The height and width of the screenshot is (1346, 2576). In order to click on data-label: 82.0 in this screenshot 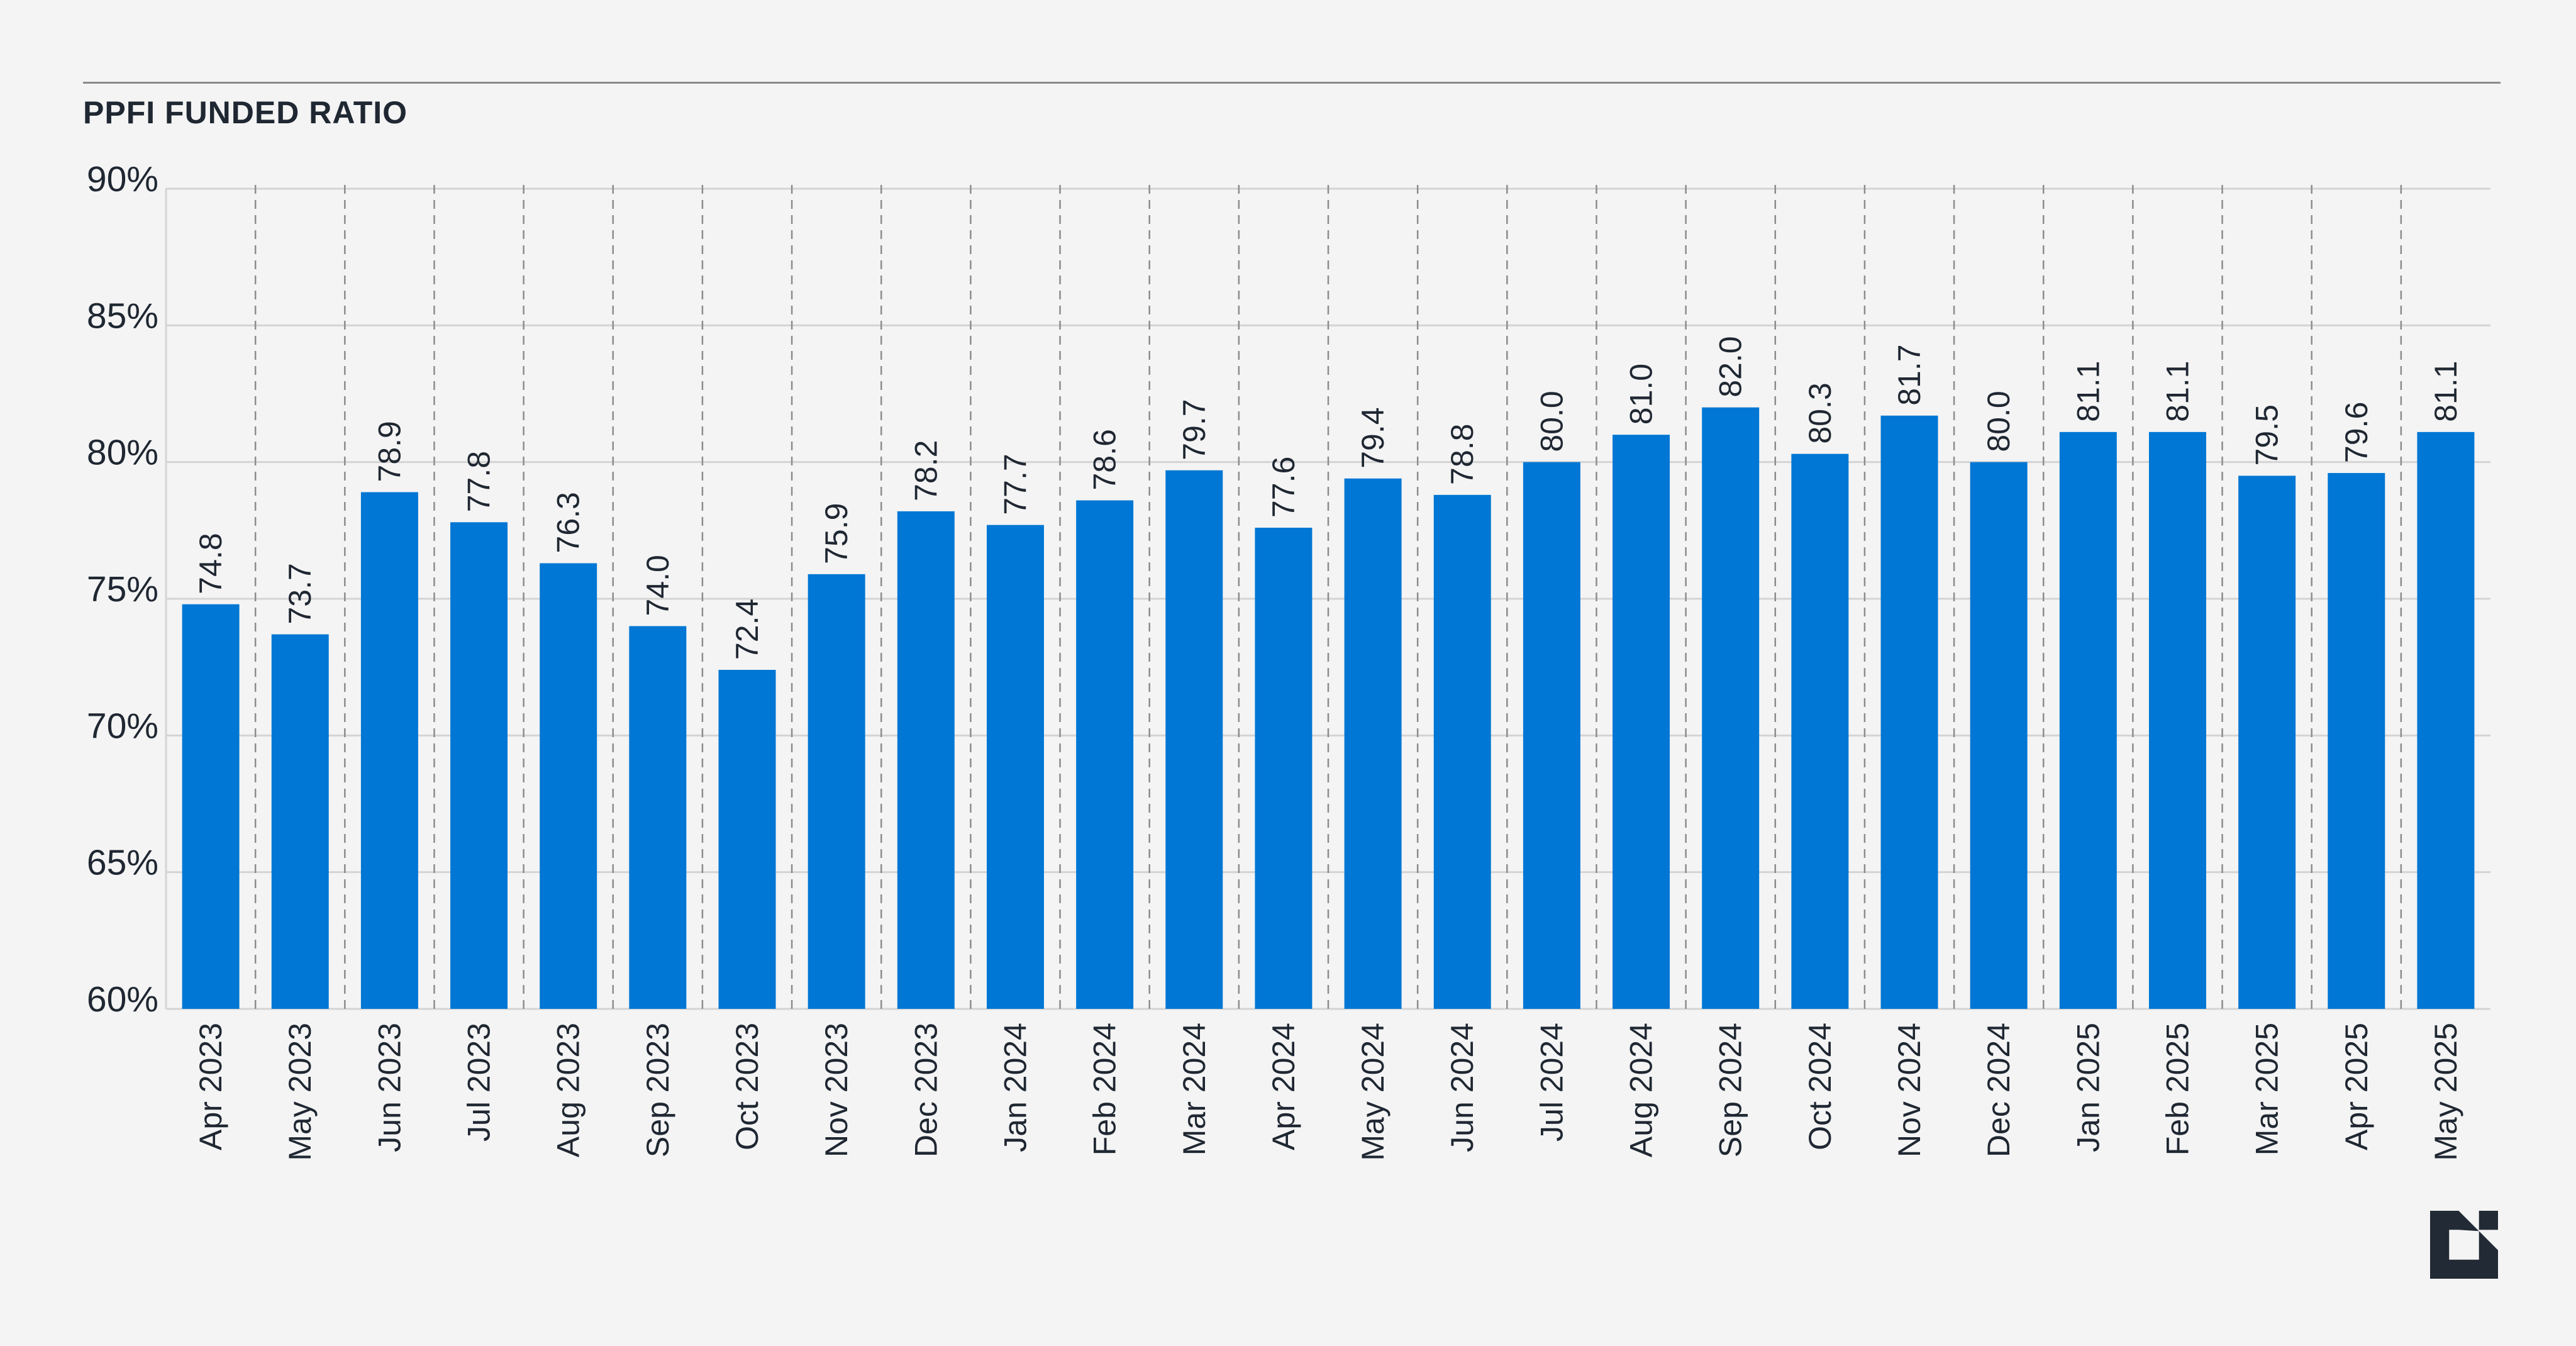, I will do `click(1730, 366)`.